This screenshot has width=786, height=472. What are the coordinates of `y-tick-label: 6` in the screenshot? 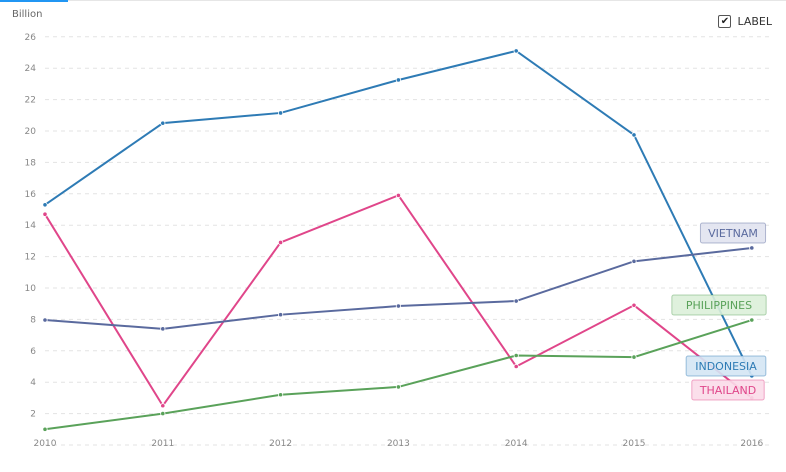 It's located at (33, 352).